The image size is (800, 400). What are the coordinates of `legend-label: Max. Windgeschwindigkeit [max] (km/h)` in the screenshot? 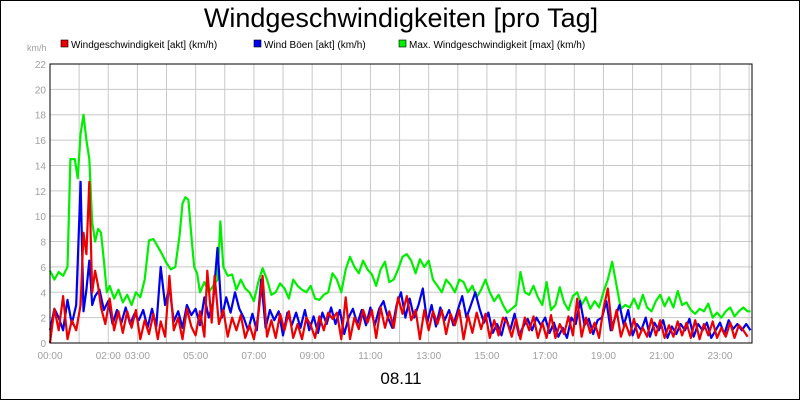 It's located at (497, 45).